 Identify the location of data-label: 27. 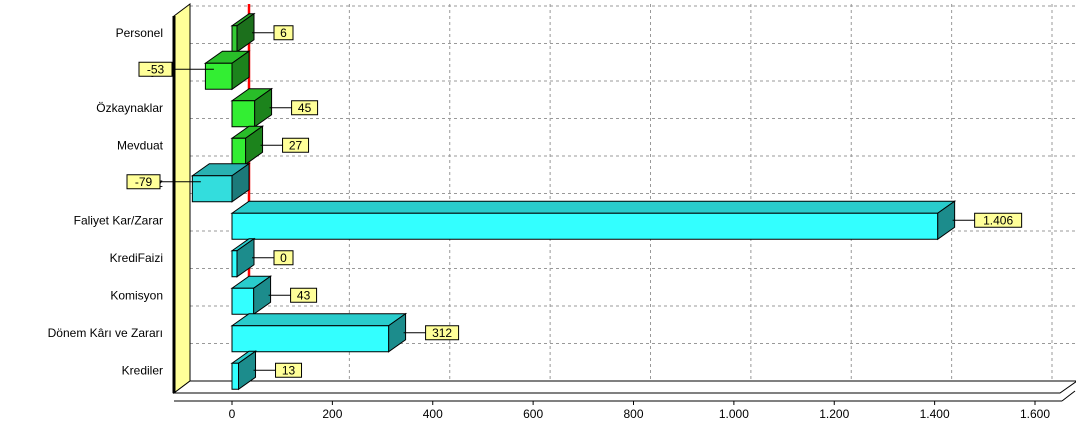
(296, 145).